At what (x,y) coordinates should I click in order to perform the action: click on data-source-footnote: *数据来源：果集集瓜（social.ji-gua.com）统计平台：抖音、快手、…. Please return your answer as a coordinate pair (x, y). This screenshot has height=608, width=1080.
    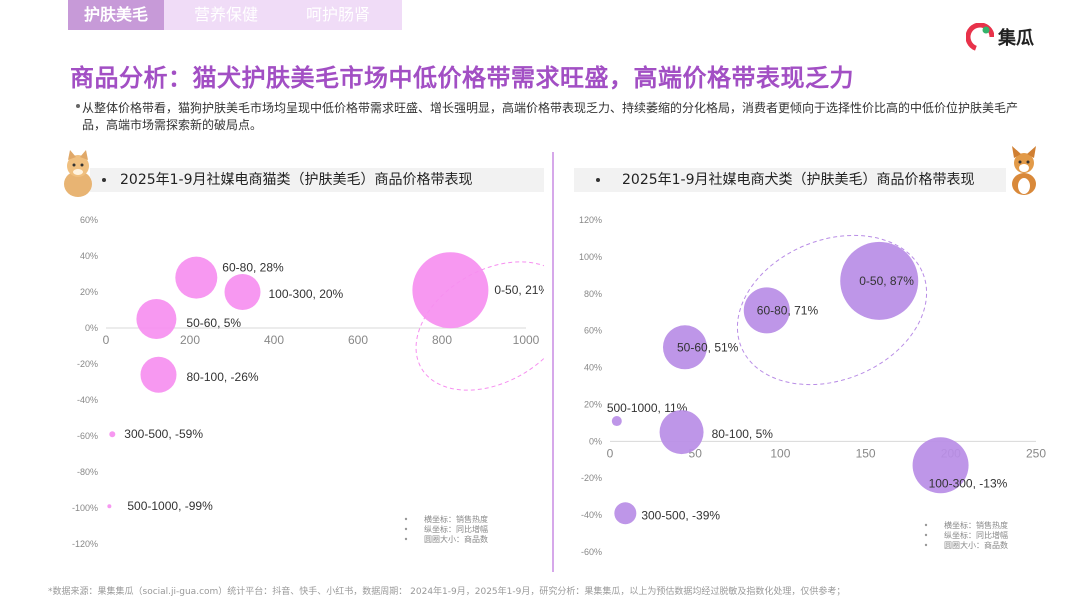
    Looking at the image, I should click on (447, 592).